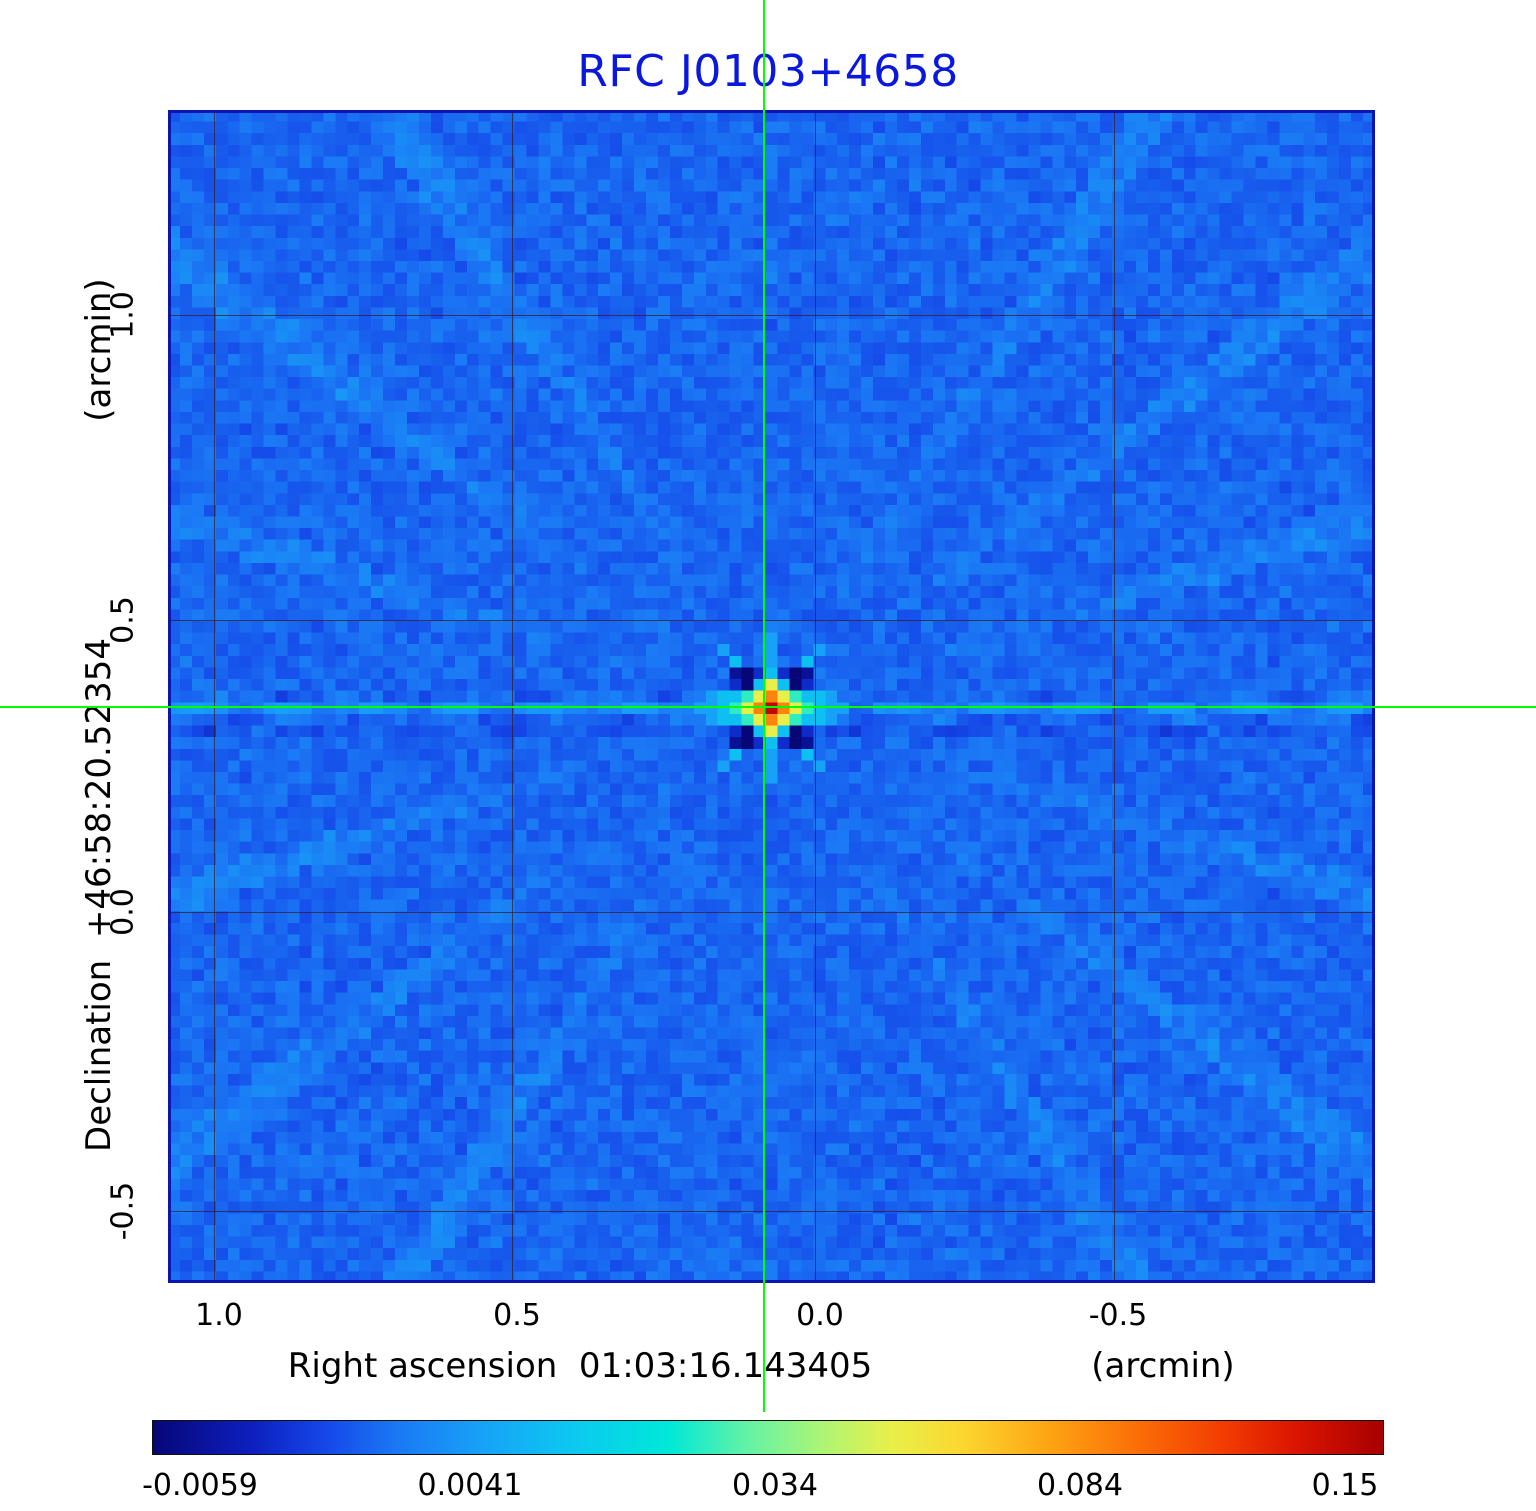  I want to click on y-axis-unit: (arcmin), so click(99, 350).